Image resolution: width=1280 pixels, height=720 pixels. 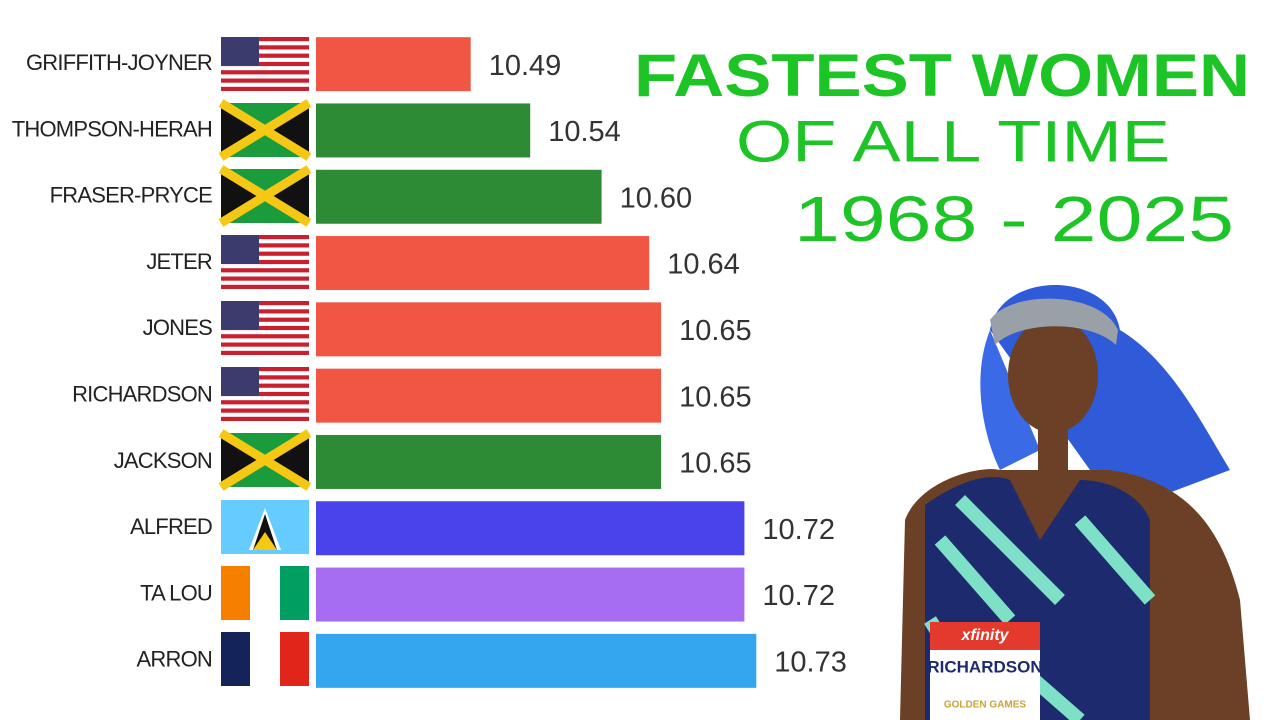 I want to click on value-label: 10.73, so click(x=810, y=663).